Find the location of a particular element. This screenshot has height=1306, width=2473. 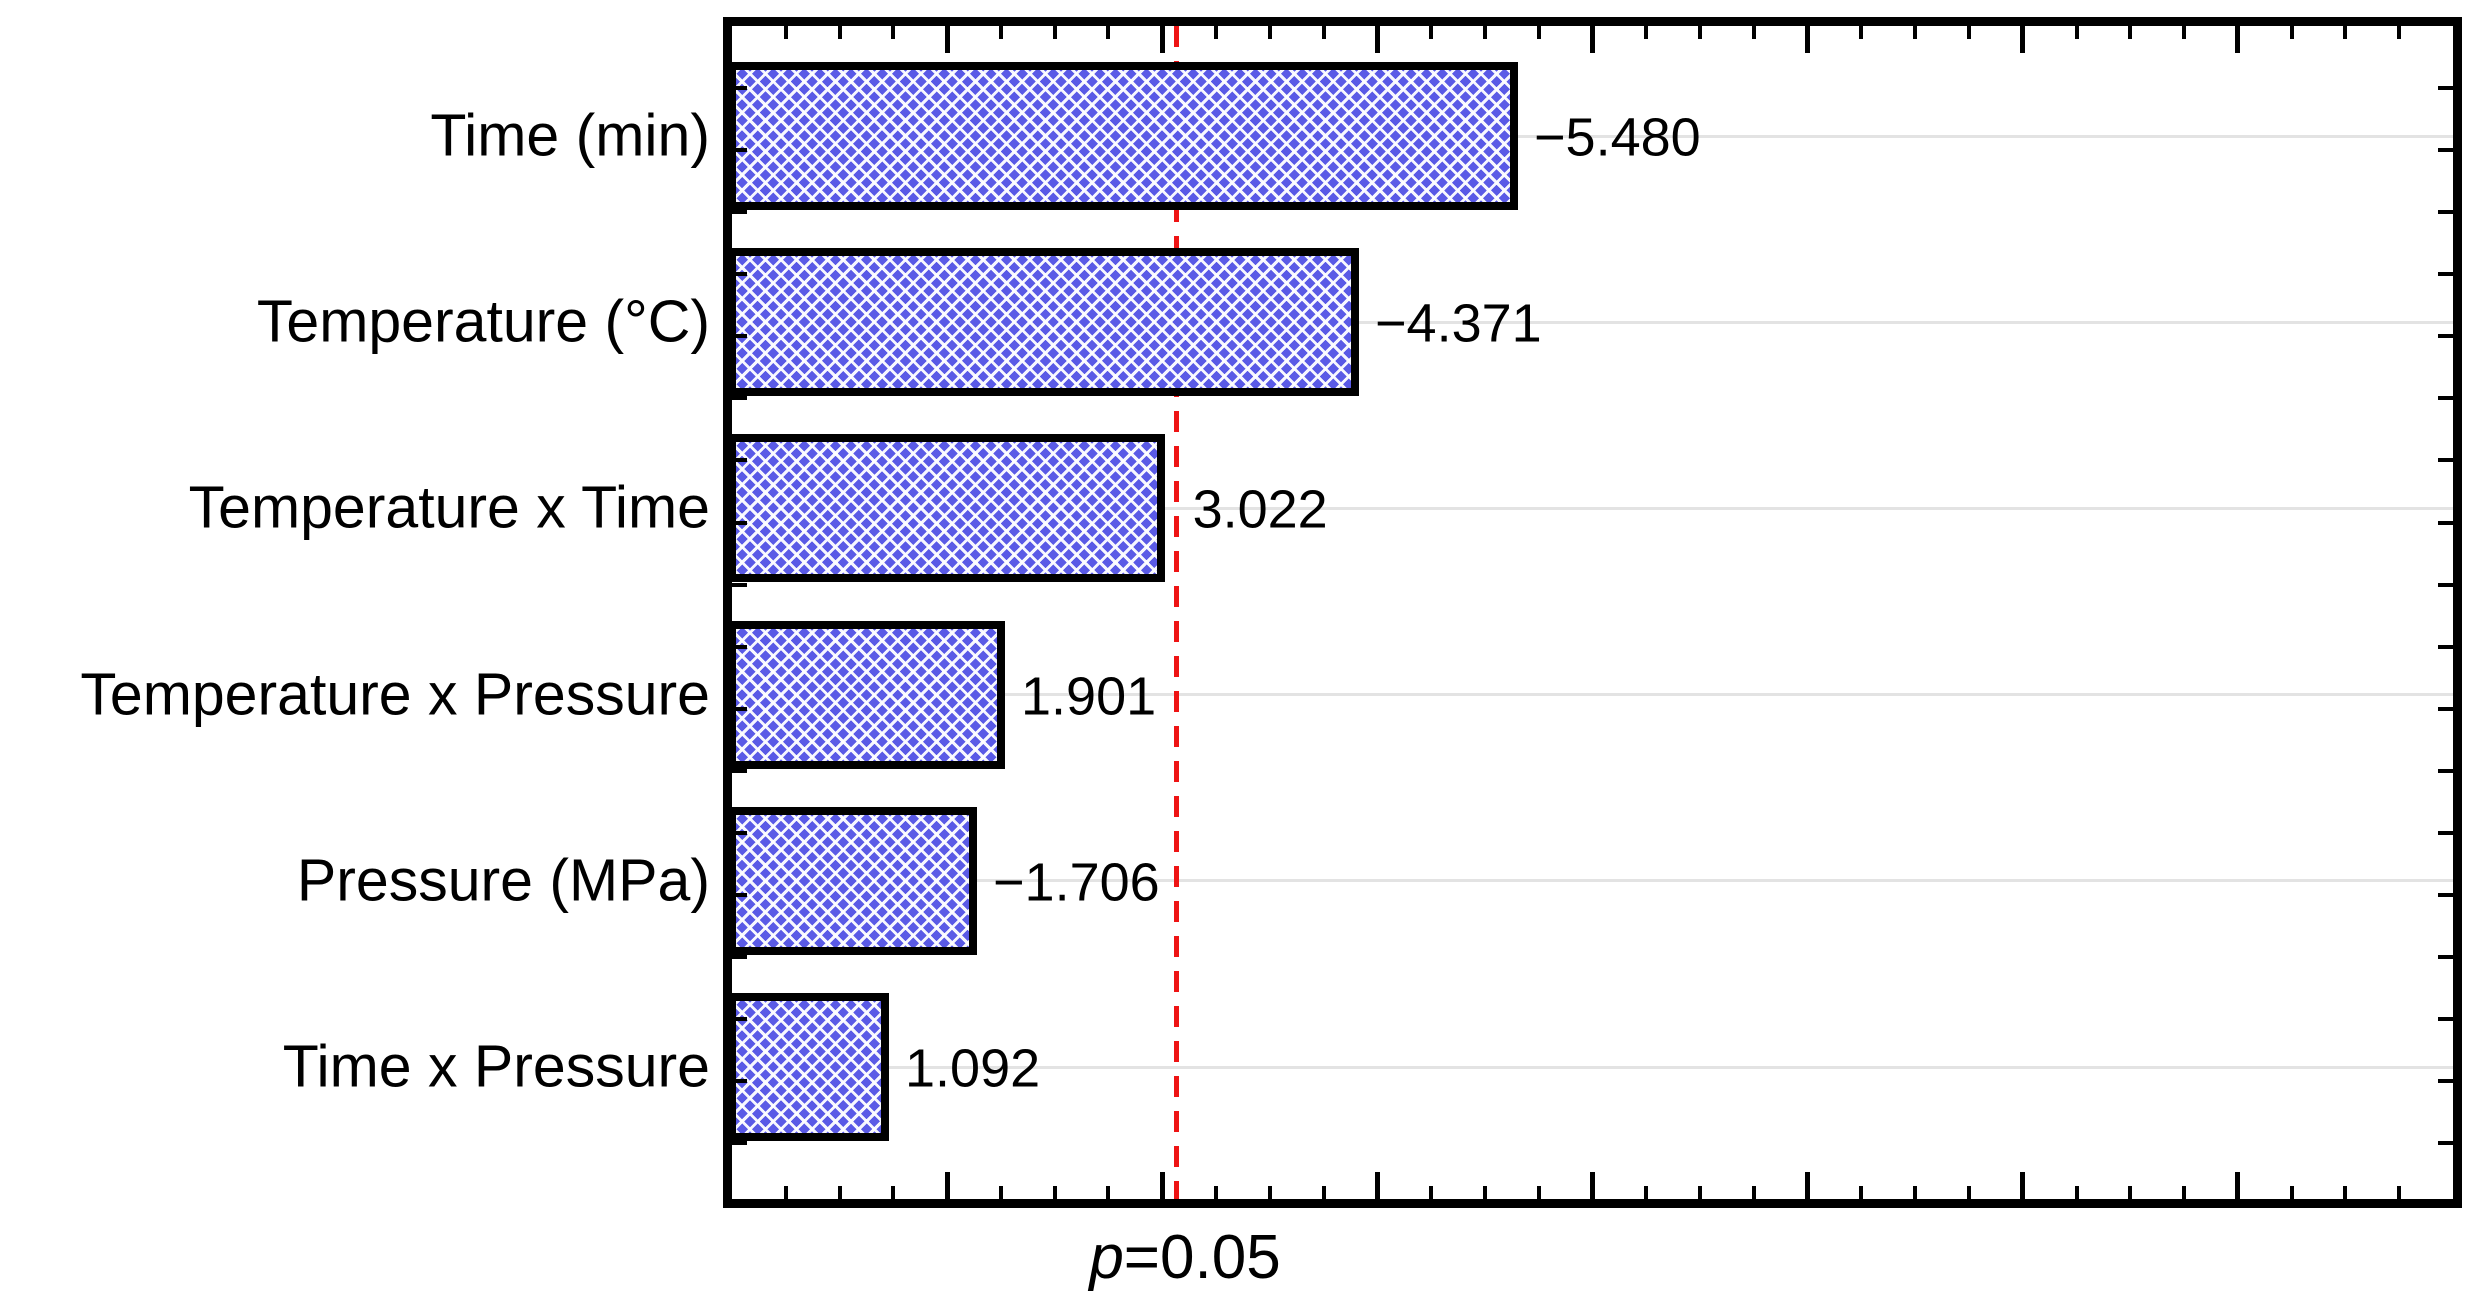

bar-value-label: 1.092 is located at coordinates (973, 1068).